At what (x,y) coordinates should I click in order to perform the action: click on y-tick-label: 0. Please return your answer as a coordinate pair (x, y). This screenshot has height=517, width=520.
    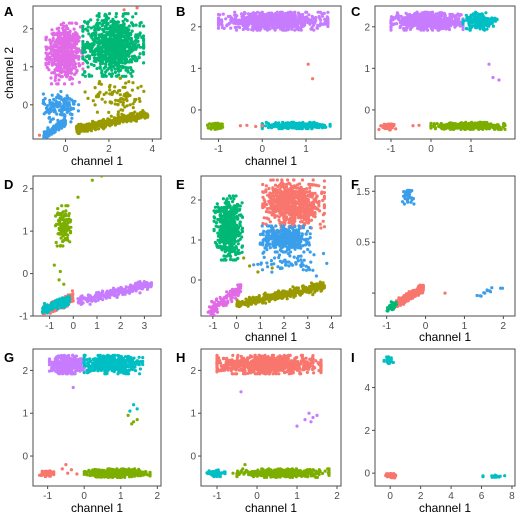
    Looking at the image, I should click on (367, 110).